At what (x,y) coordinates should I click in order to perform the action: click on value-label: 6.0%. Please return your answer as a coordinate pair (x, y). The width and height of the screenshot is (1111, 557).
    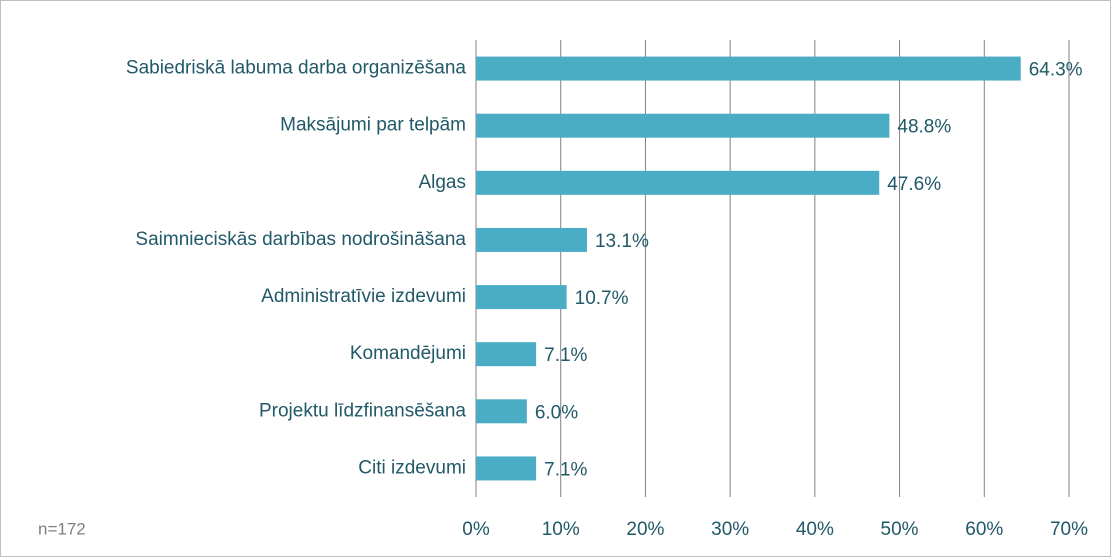
    Looking at the image, I should click on (556, 412).